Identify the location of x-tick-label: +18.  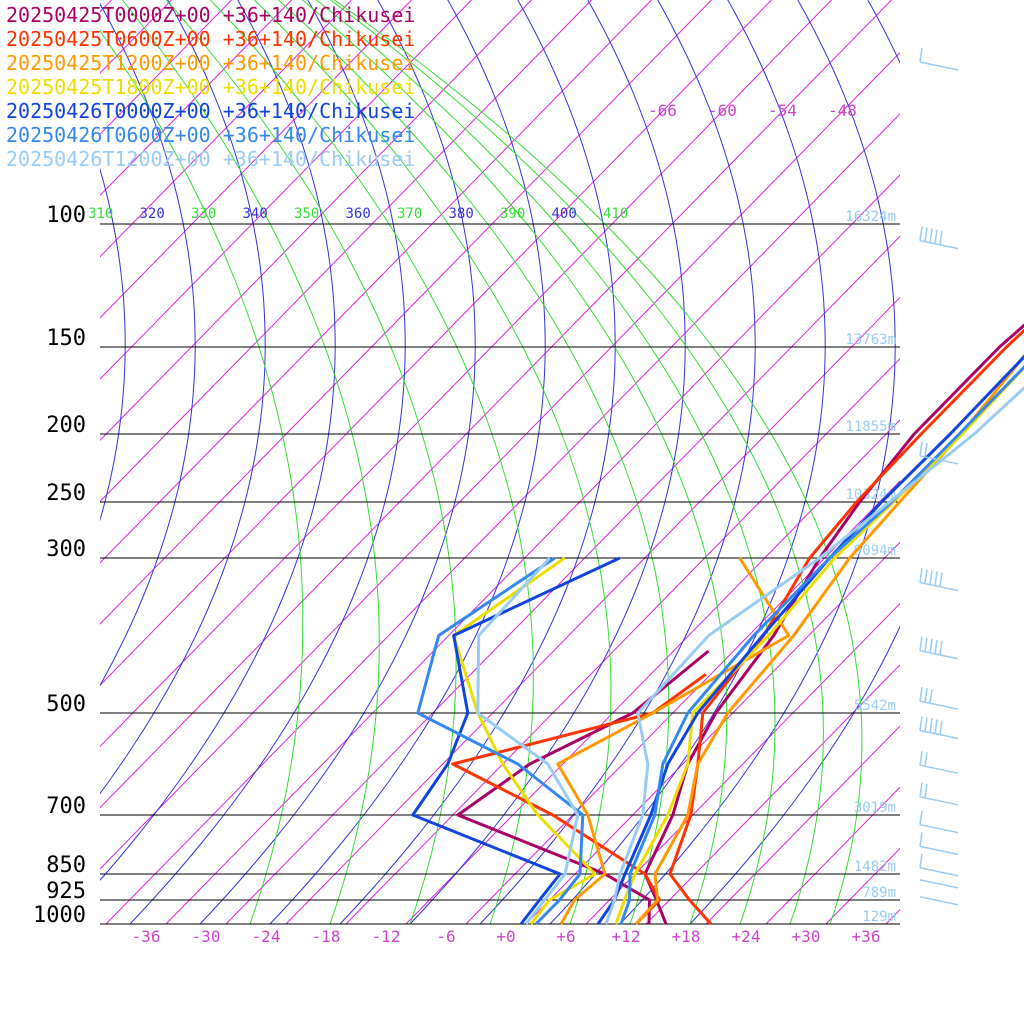
(686, 936).